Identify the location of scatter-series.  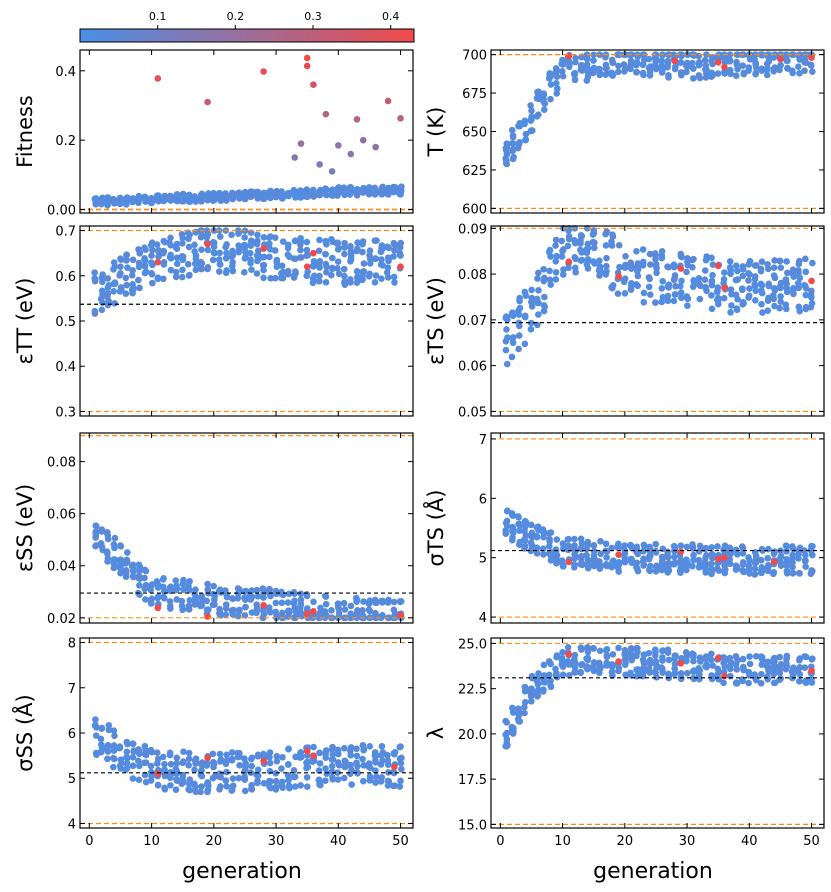
(659, 109).